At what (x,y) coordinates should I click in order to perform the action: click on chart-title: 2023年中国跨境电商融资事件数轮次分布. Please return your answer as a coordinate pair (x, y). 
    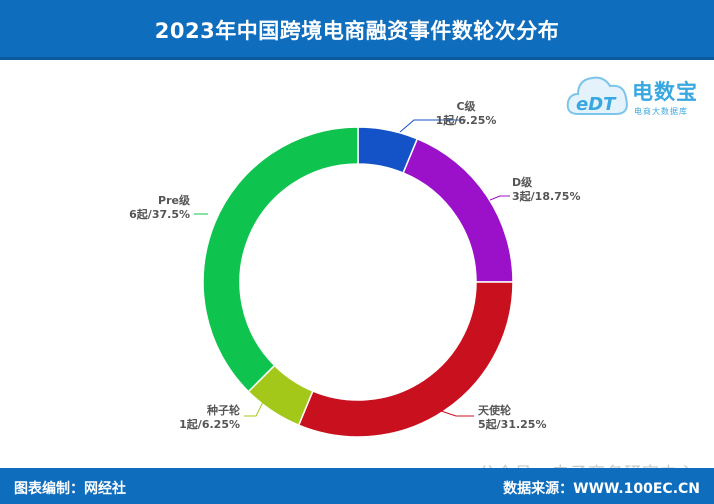
    Looking at the image, I should click on (357, 31).